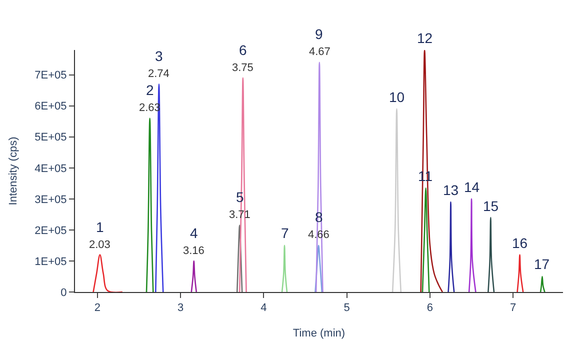 The image size is (578, 349). I want to click on annotation: 2, so click(150, 90).